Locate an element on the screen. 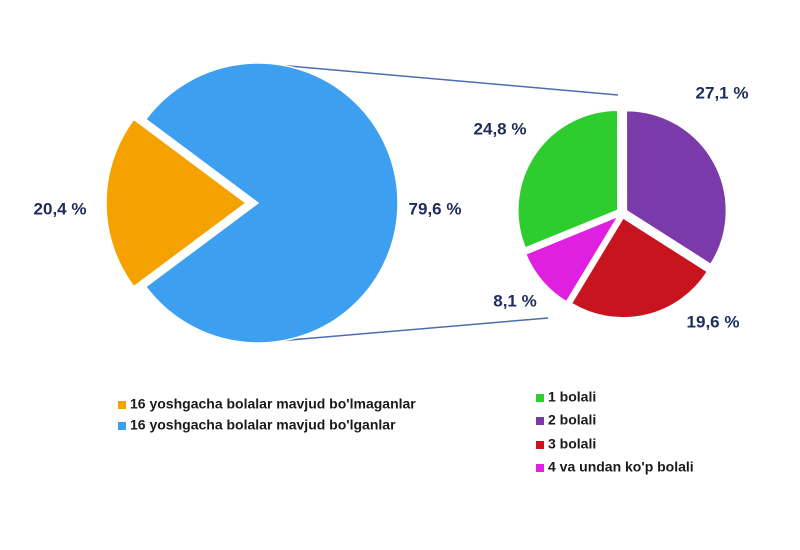  value-label: 20,4 % is located at coordinates (60, 208).